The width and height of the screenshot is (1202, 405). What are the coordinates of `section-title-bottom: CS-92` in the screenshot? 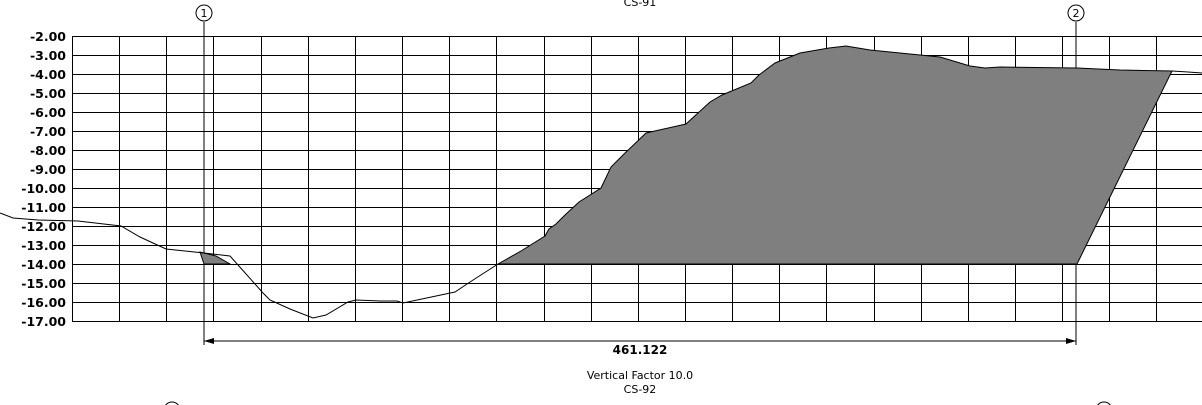 It's located at (640, 389).